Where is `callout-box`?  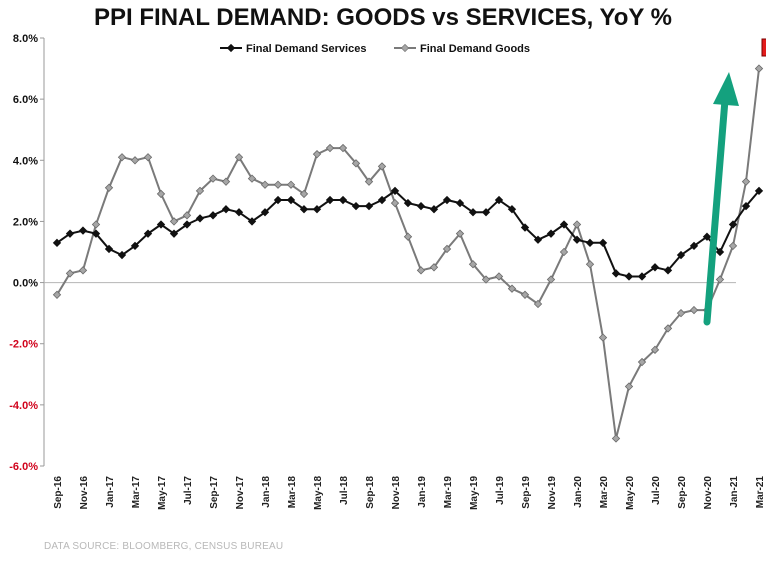
callout-box is located at coordinates (763, 47).